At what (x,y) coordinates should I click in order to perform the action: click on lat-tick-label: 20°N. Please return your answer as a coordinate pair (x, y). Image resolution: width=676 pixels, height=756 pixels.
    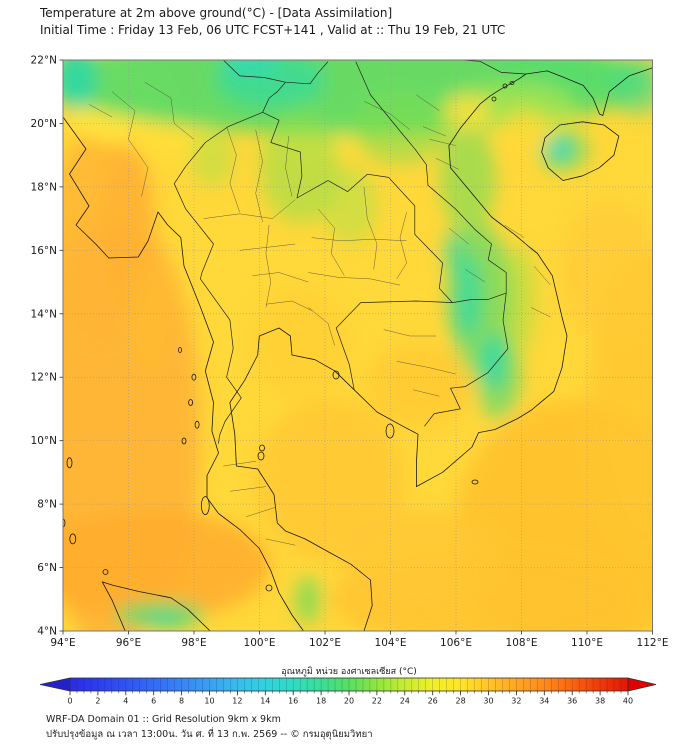
    Looking at the image, I should click on (44, 124).